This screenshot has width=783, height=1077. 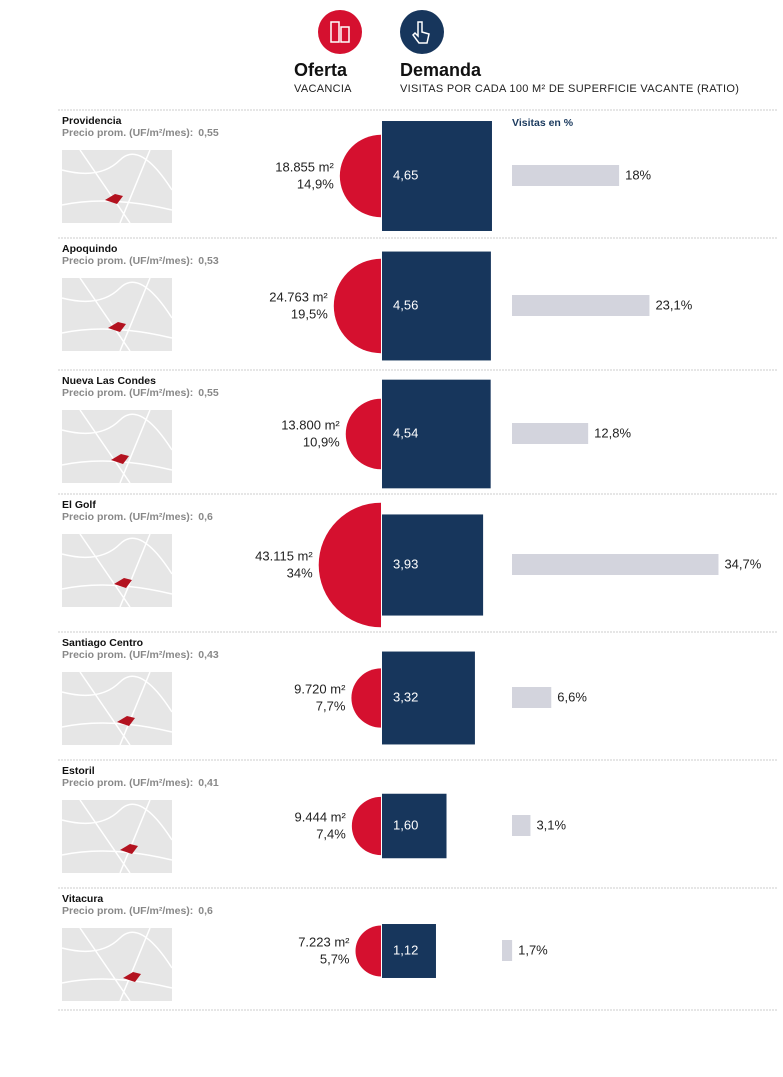 I want to click on price-value: 0,53, so click(x=208, y=261).